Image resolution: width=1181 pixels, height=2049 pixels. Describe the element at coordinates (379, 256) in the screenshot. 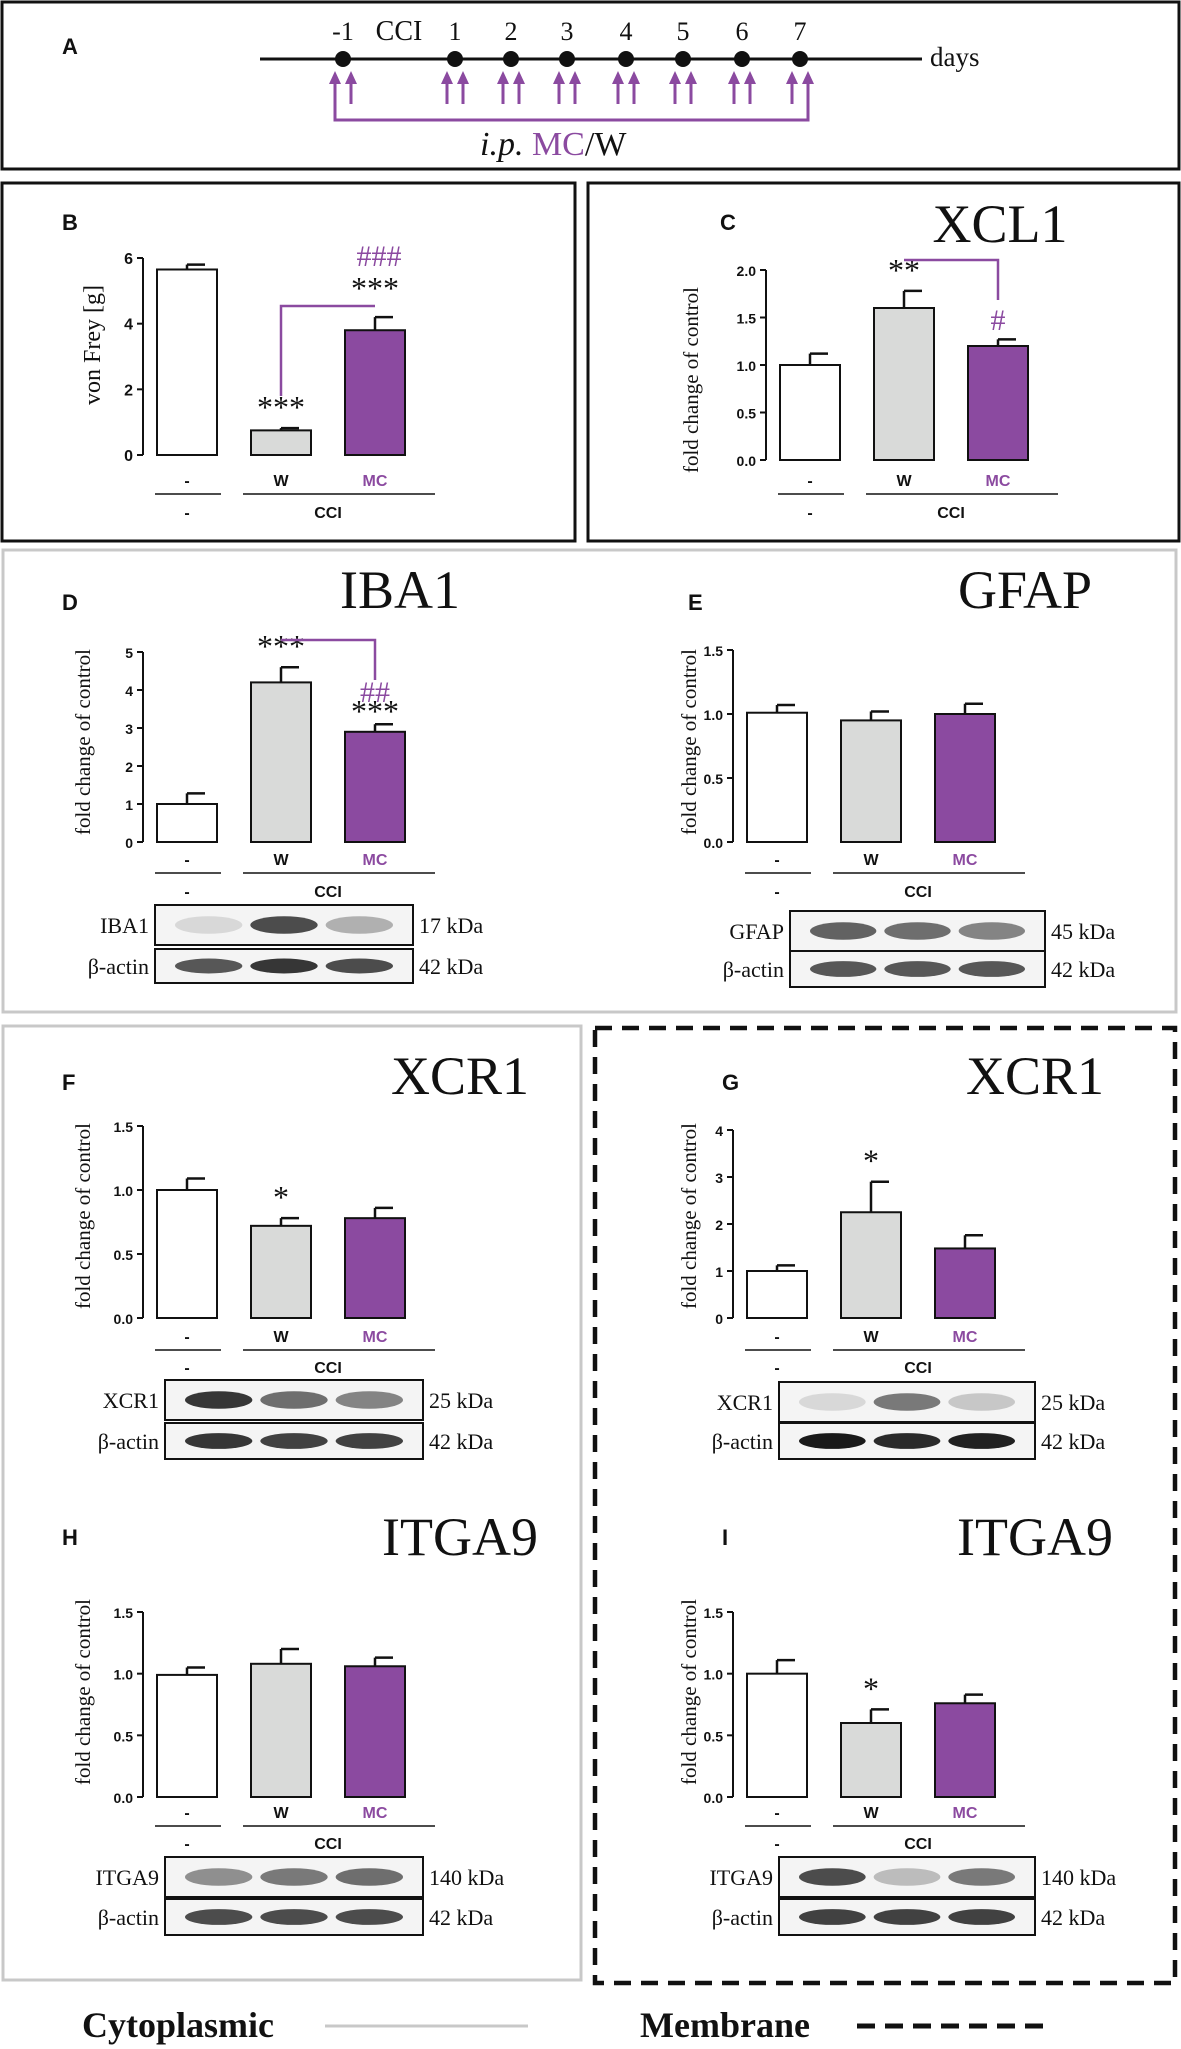

I see `hash-marker: ###` at that location.